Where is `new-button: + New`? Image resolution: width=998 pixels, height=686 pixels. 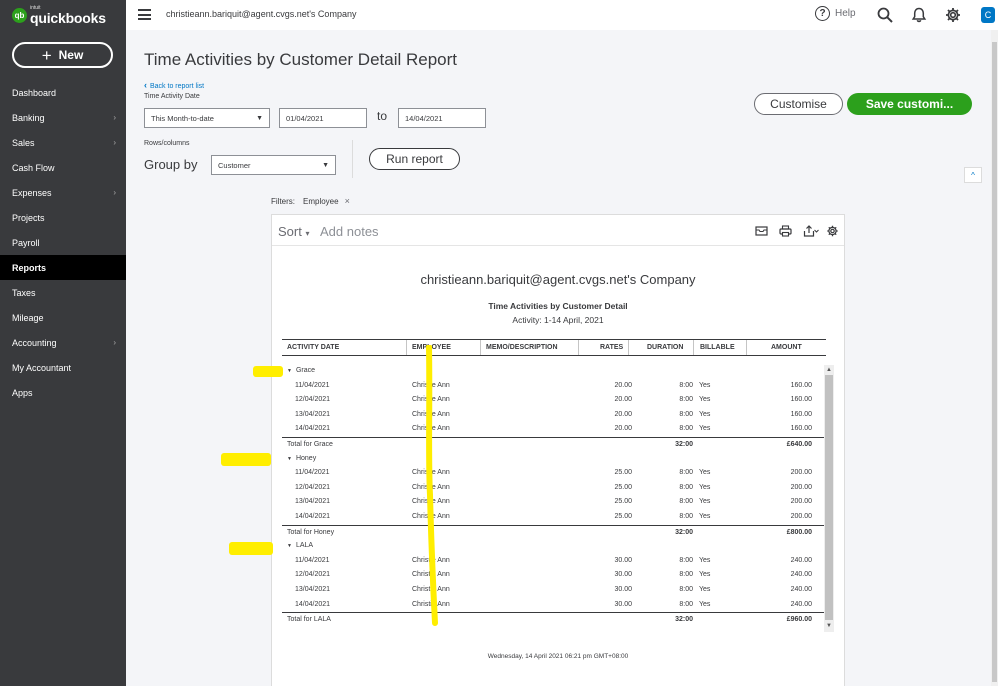
new-button: + New is located at coordinates (62, 55).